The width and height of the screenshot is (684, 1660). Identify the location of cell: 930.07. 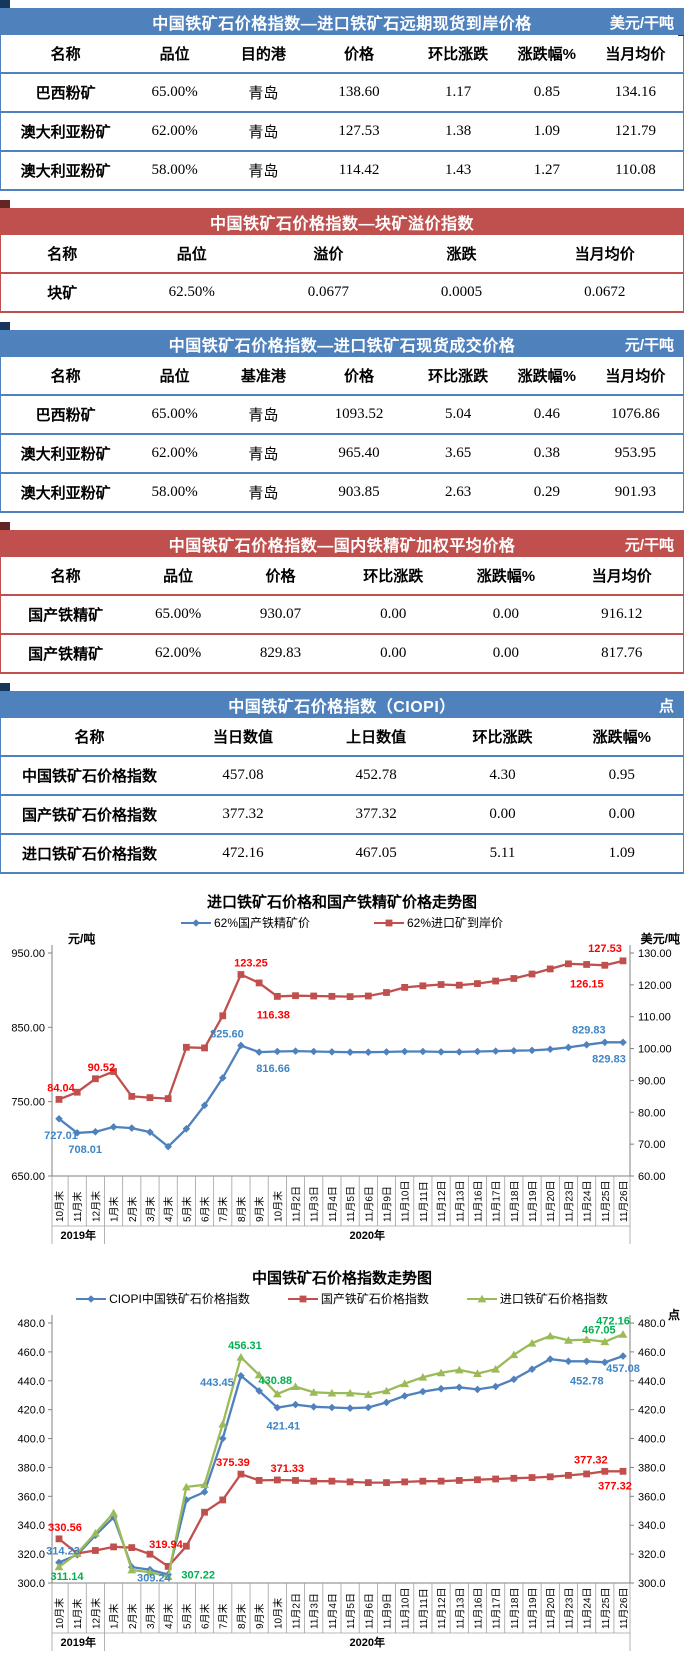
(280, 615).